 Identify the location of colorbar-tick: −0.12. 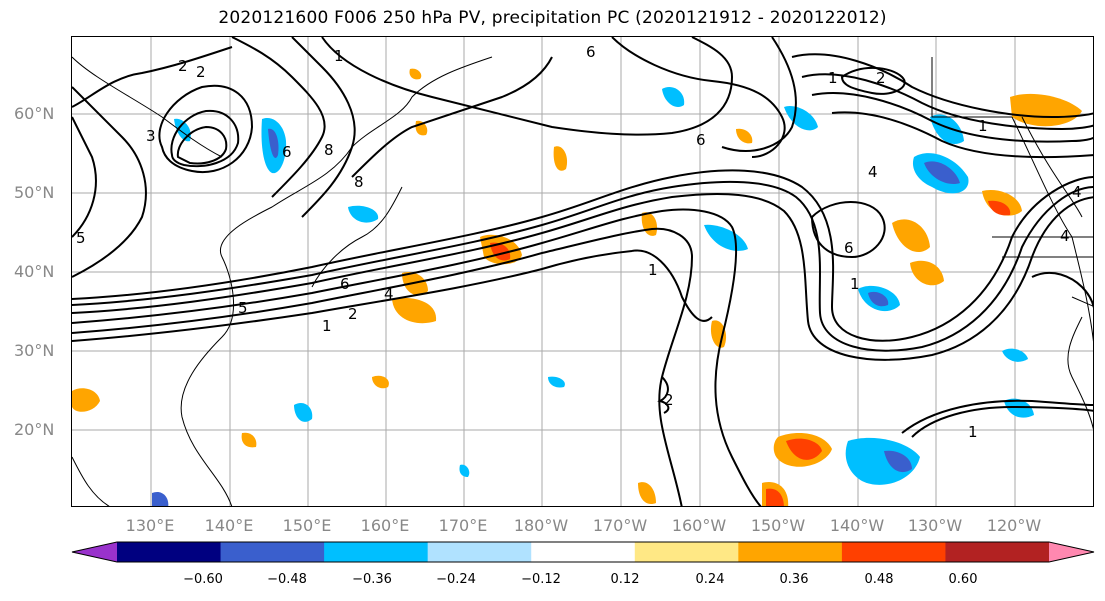
(541, 579).